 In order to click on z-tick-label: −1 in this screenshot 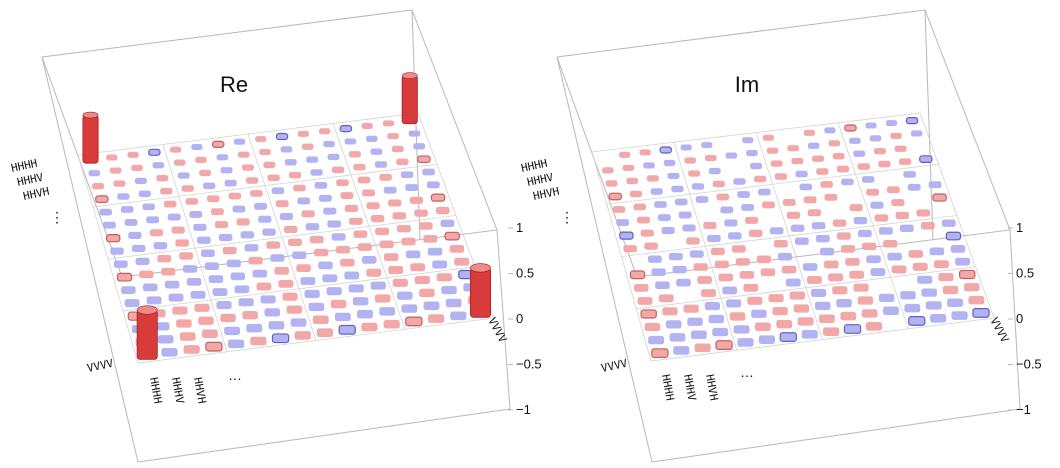, I will do `click(523, 409)`.